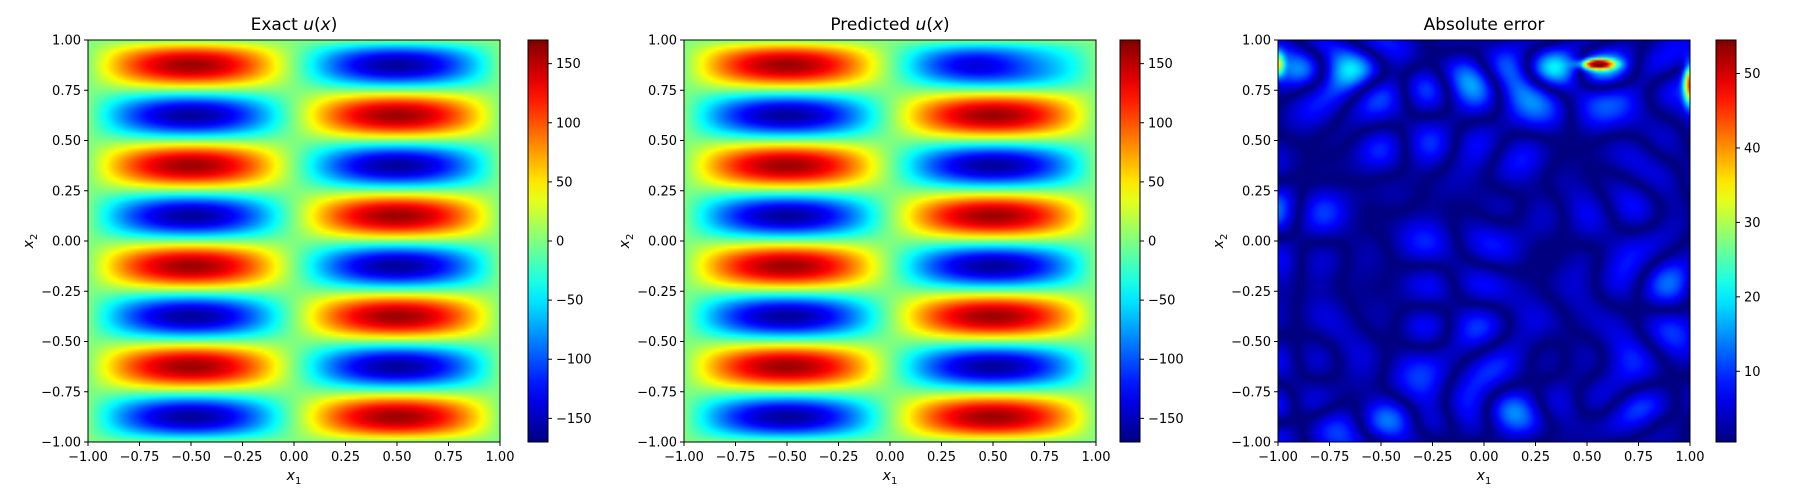 Image resolution: width=1800 pixels, height=500 pixels. Describe the element at coordinates (1752, 297) in the screenshot. I see `colorbar-tick-label: 20` at that location.